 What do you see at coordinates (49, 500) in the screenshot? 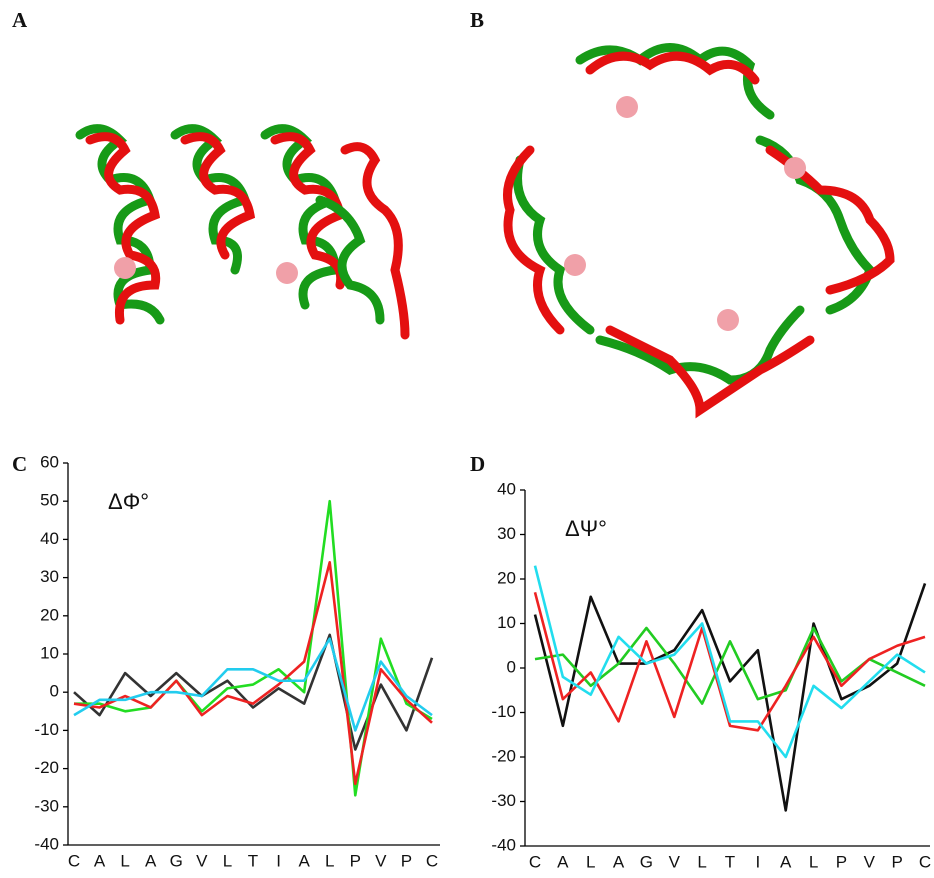
I see `y-tick-label: 50` at bounding box center [49, 500].